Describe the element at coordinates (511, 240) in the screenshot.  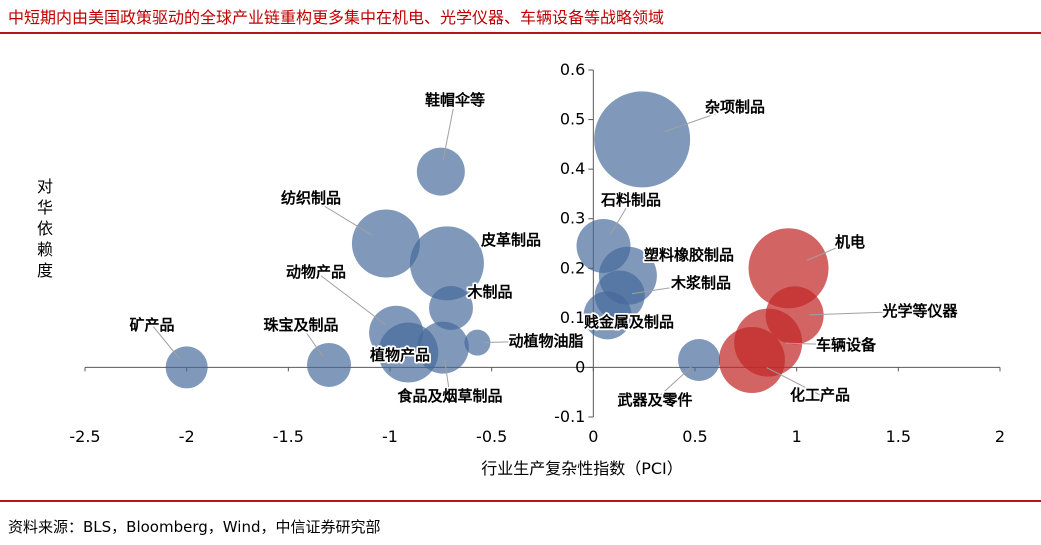
I see `bubble-label-皮革制品: 皮革制品` at that location.